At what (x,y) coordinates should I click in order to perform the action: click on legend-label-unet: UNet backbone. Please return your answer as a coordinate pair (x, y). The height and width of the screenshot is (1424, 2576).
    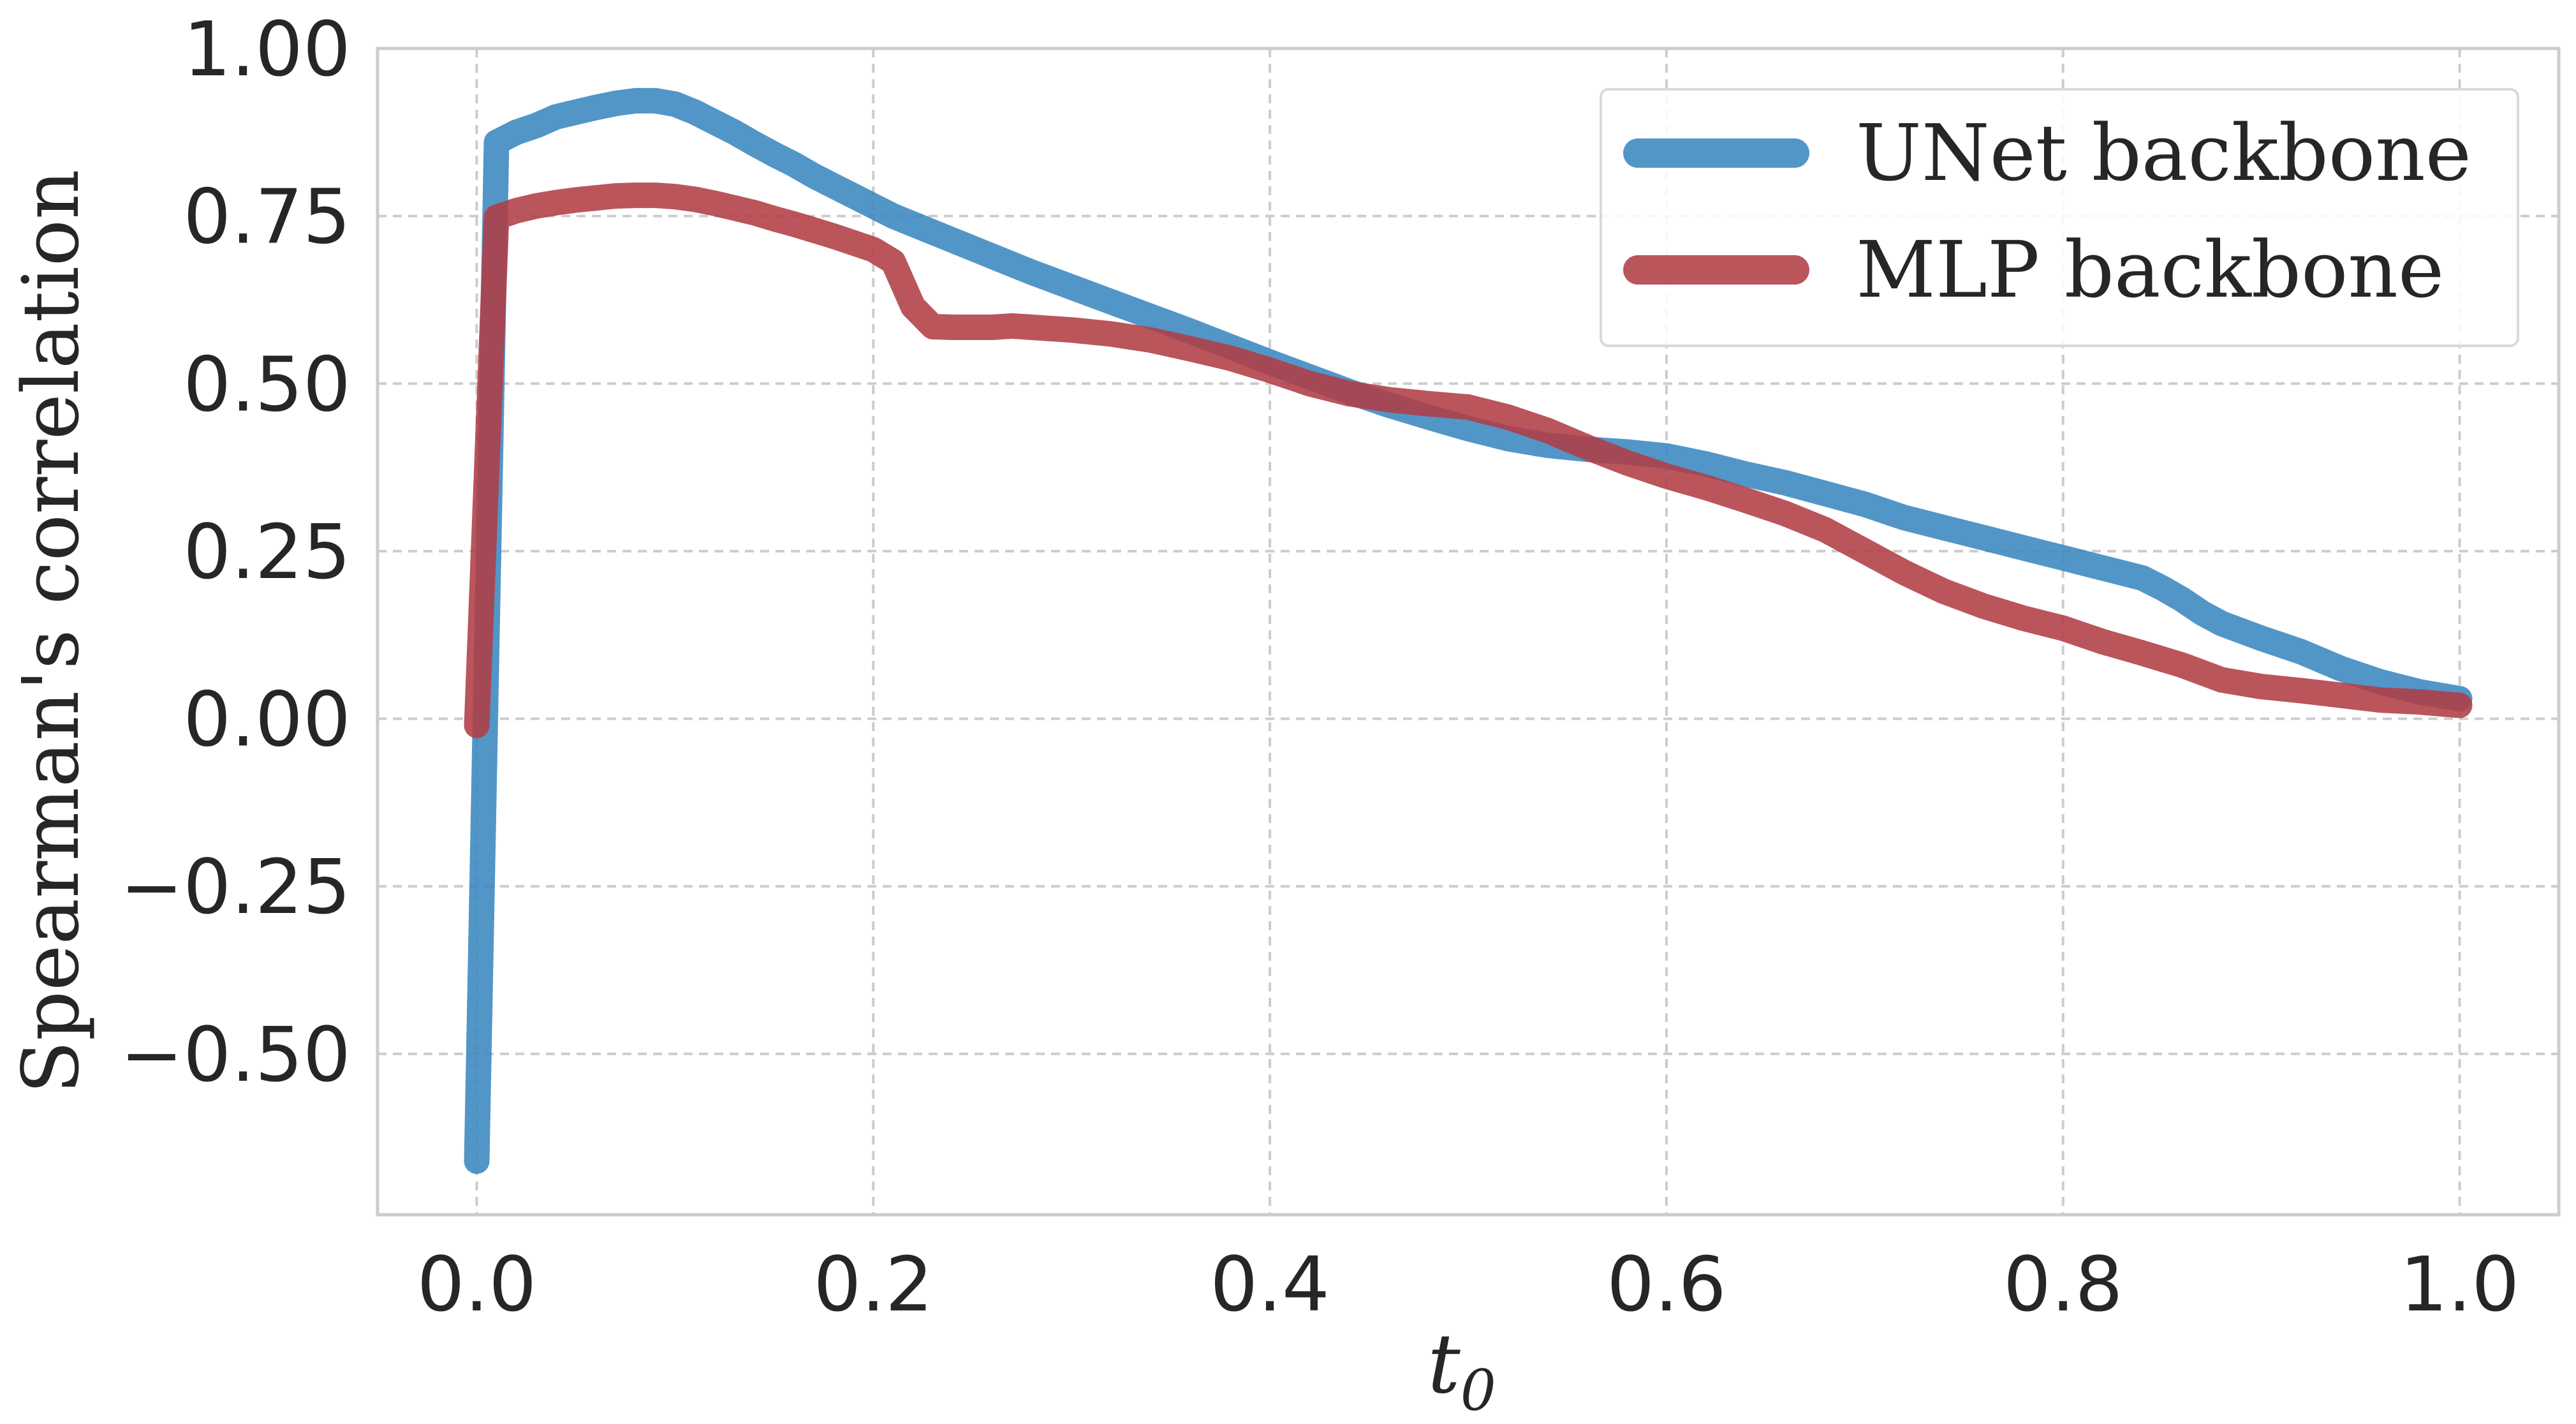
    Looking at the image, I should click on (2163, 153).